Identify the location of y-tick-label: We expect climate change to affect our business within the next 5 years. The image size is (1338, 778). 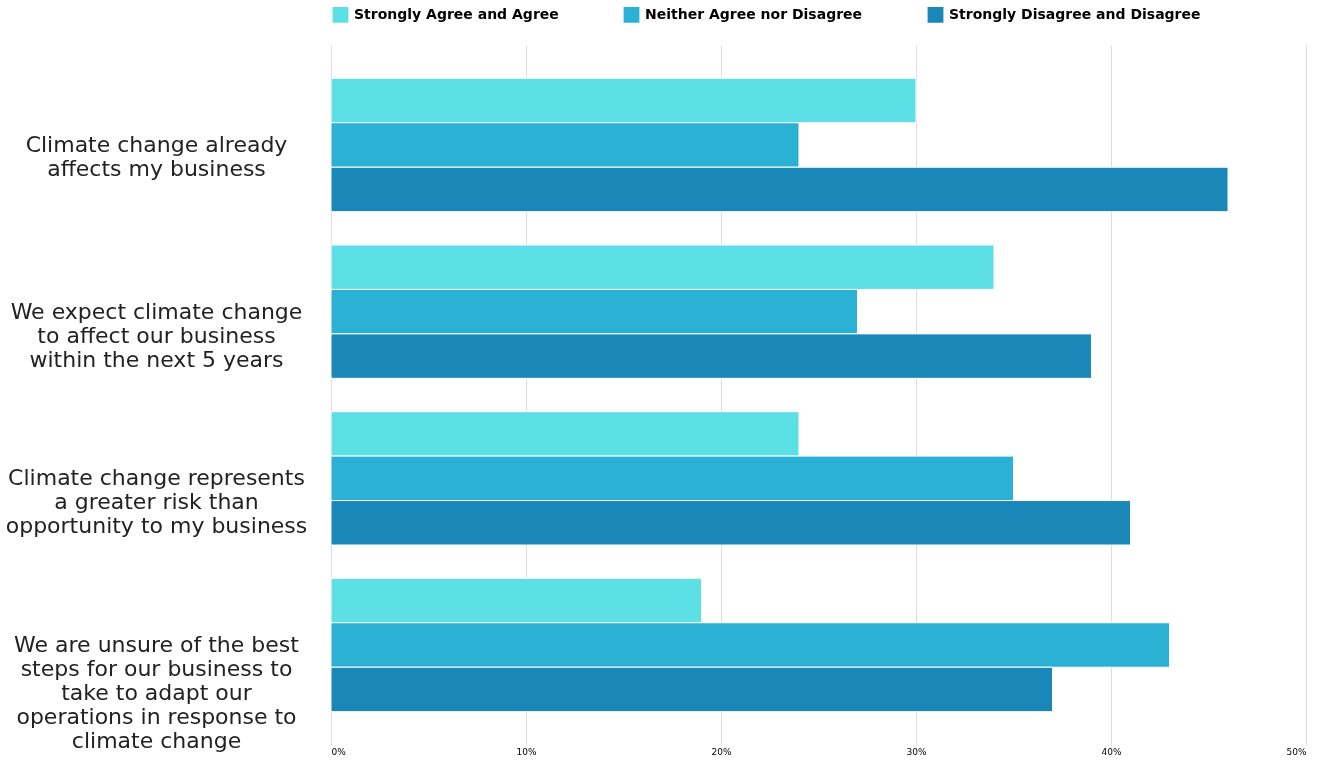
(156, 335).